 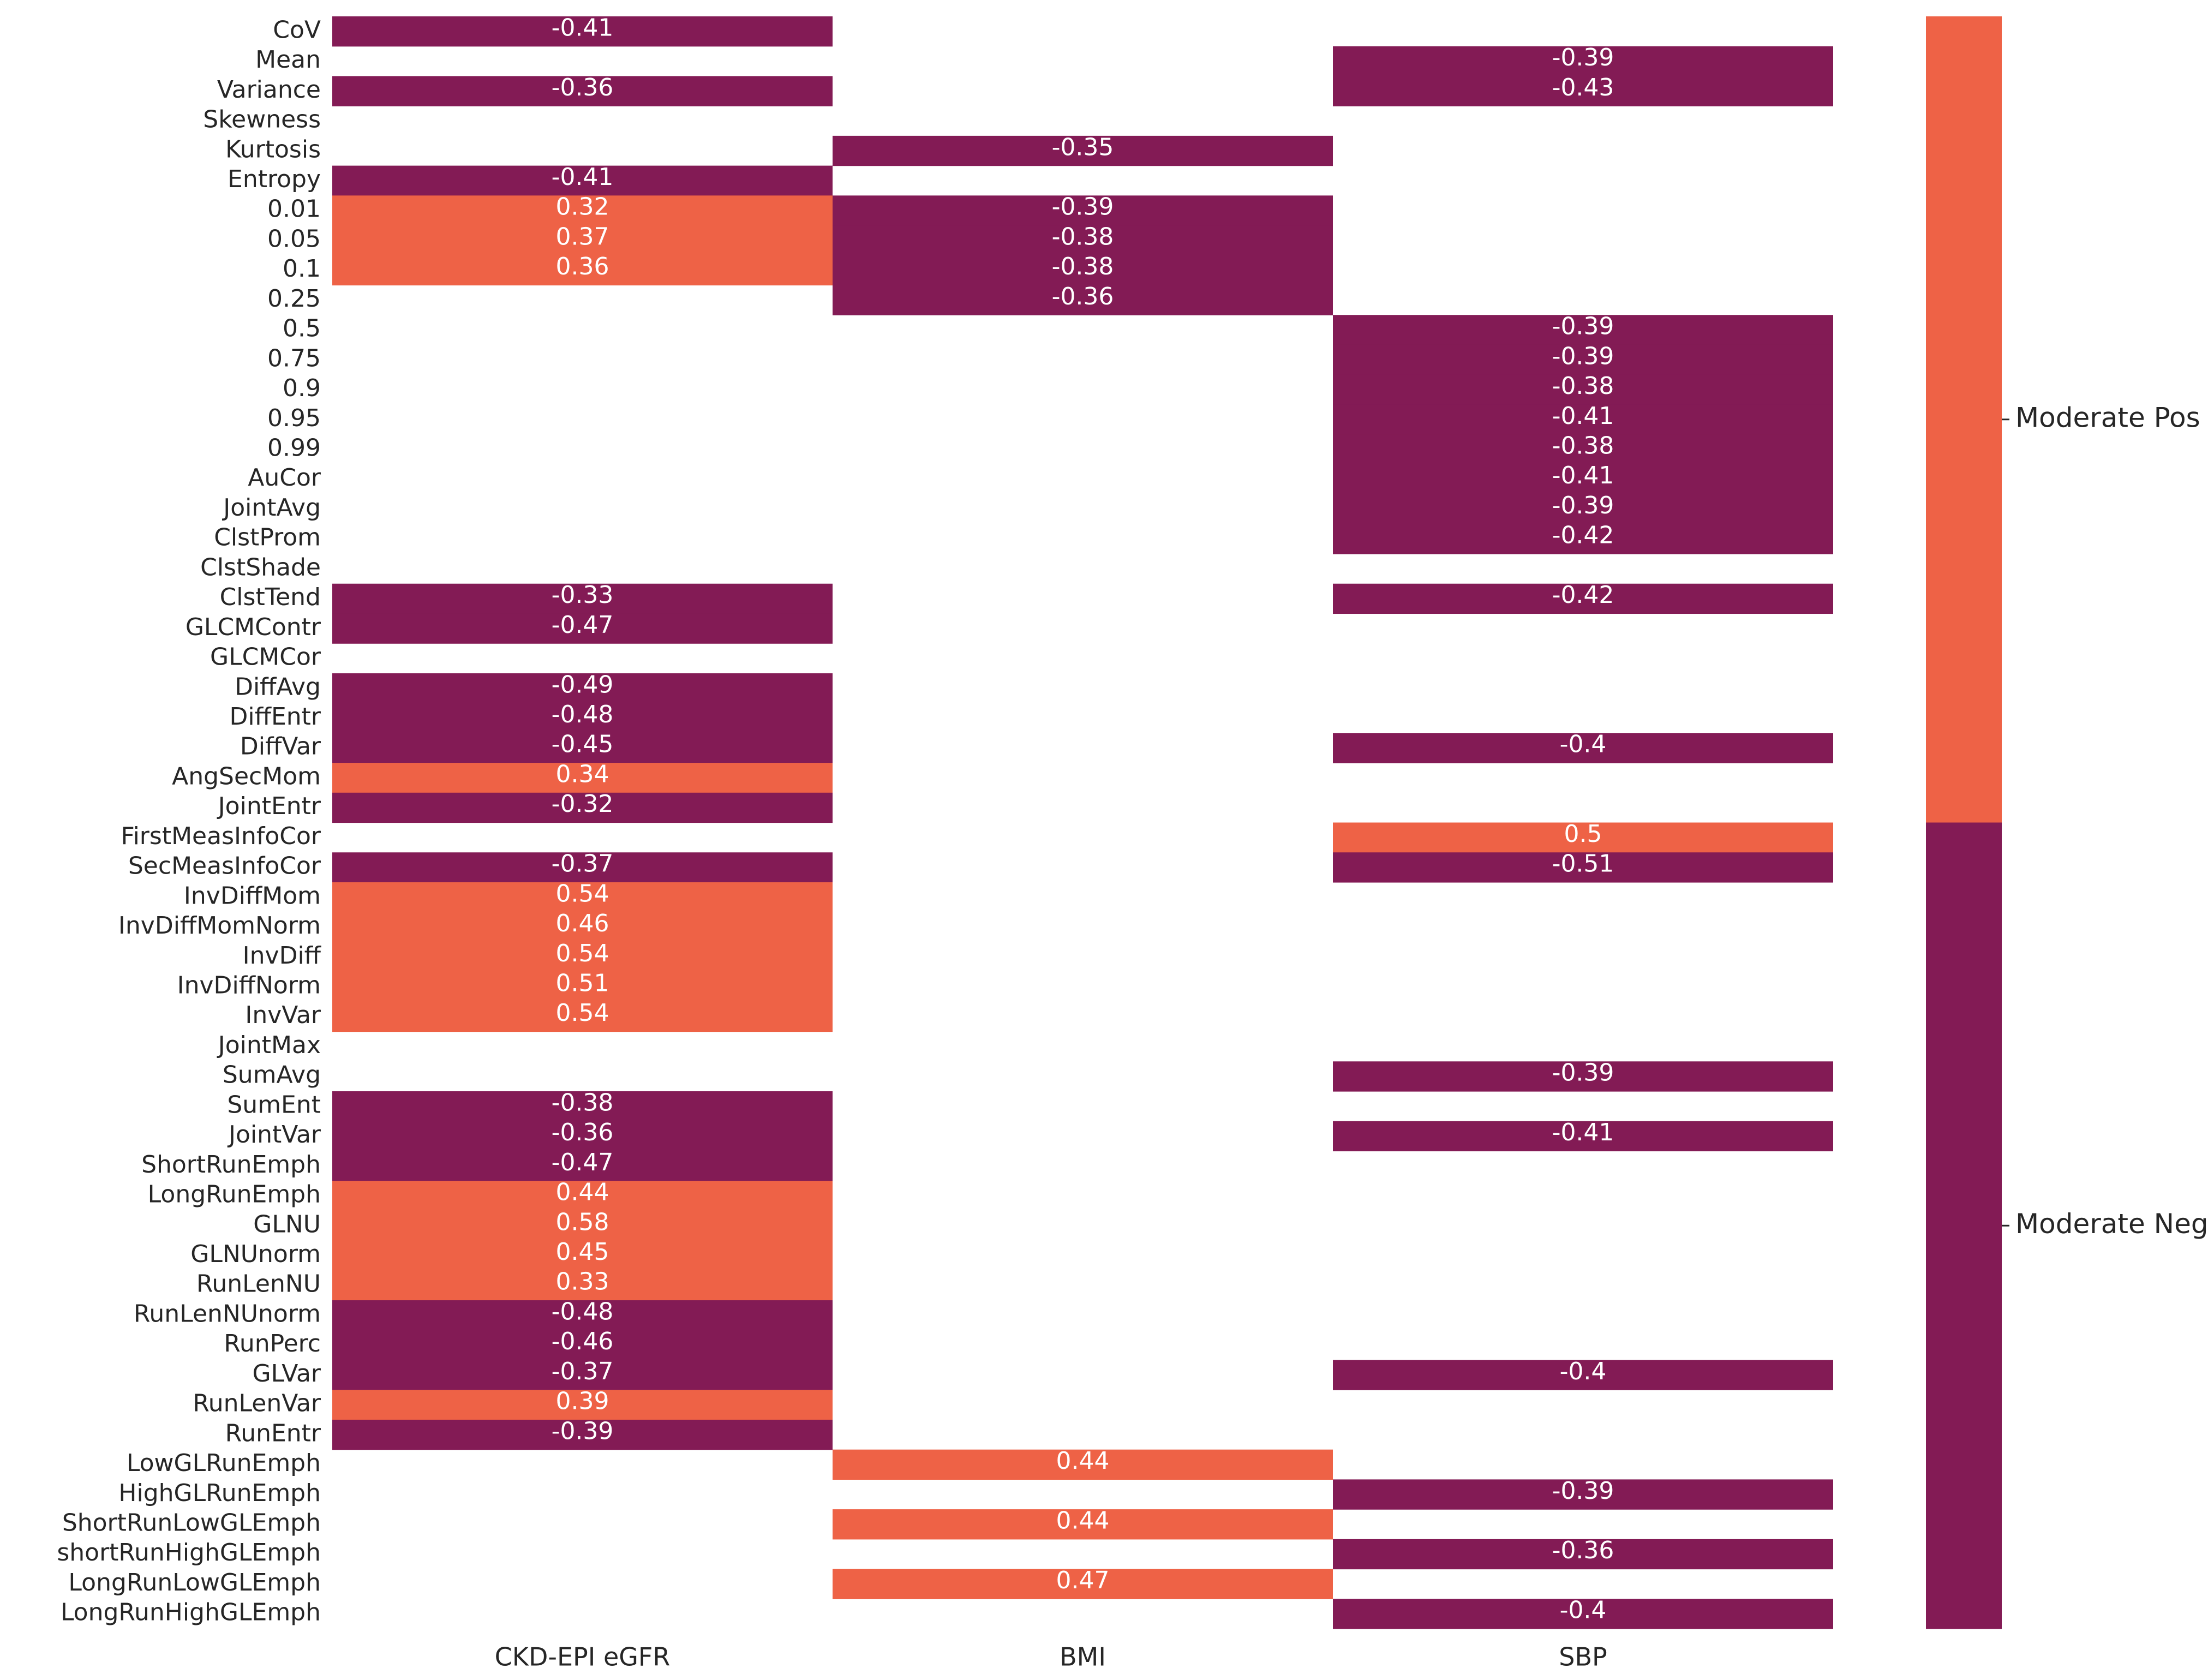 What do you see at coordinates (1083, 1580) in the screenshot?
I see `cell-value-label: 0.47` at bounding box center [1083, 1580].